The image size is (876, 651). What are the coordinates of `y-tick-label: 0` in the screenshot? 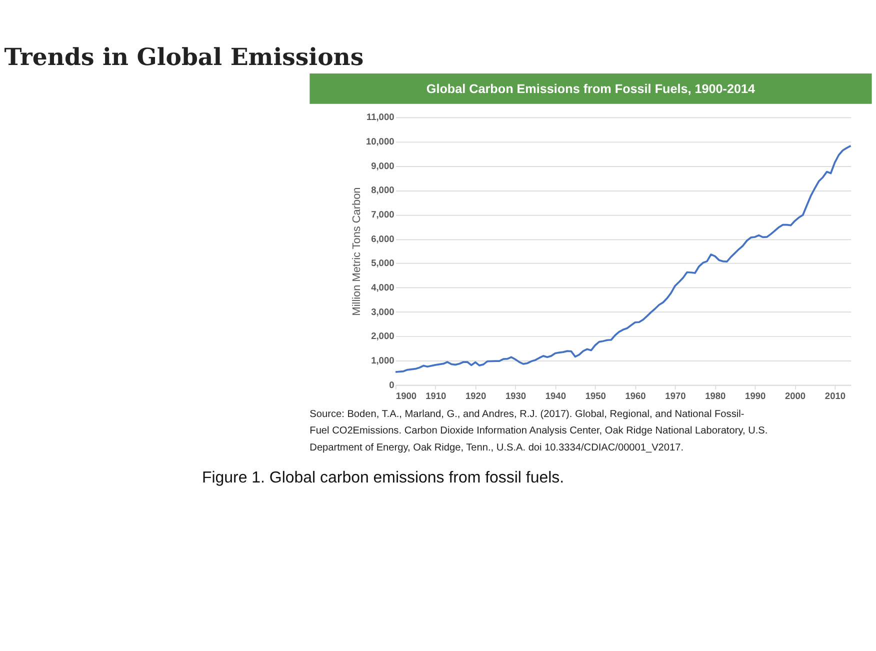 It's located at (391, 385).